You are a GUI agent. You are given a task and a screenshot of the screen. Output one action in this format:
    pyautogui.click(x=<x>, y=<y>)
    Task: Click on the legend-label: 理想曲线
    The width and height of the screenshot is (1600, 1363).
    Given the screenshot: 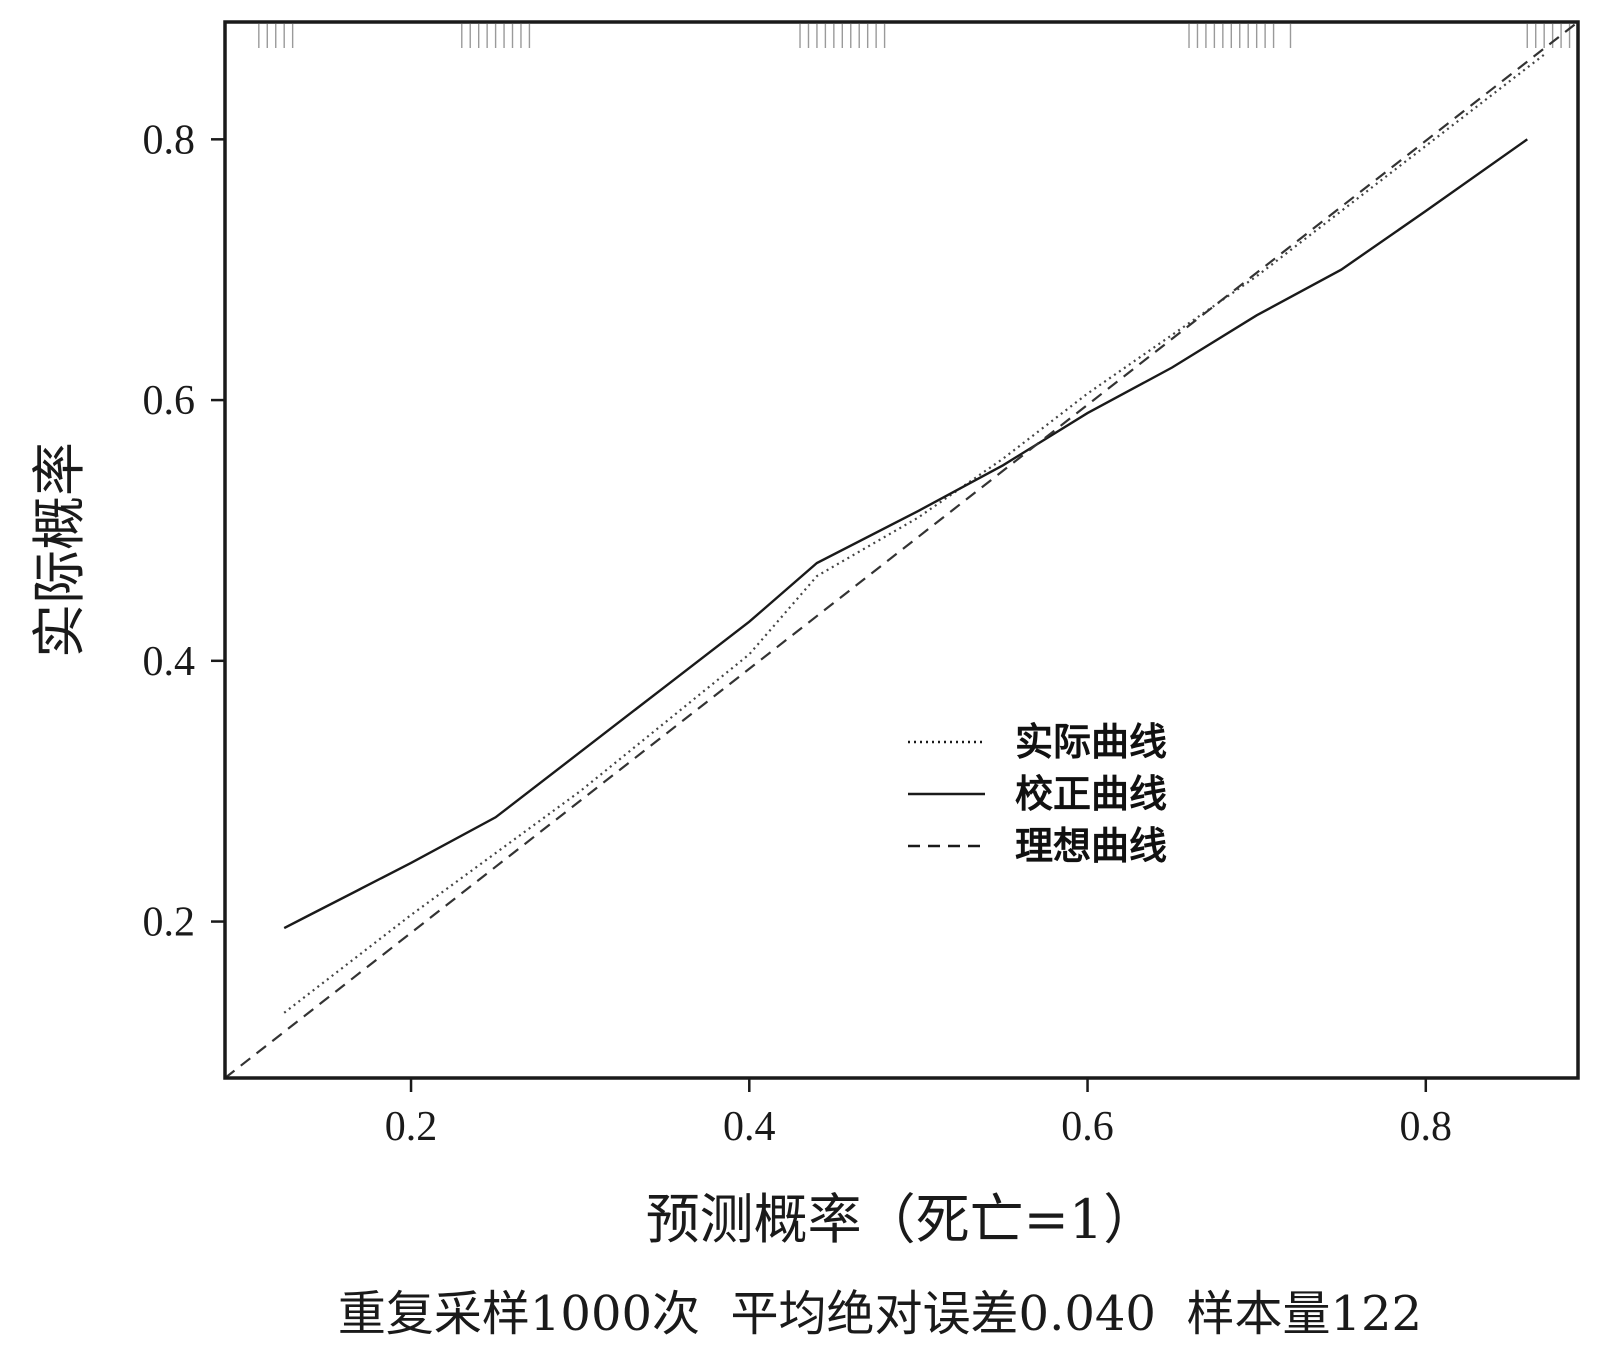 What is the action you would take?
    pyautogui.click(x=1091, y=846)
    